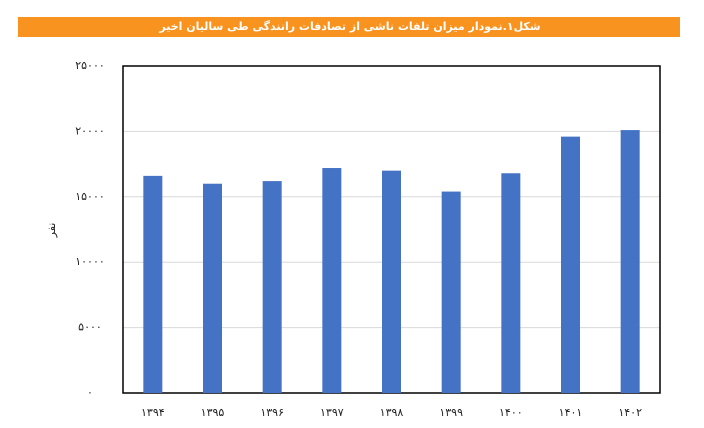 The image size is (704, 428). I want to click on x-tick-label: ۱۴۰۱, so click(571, 412).